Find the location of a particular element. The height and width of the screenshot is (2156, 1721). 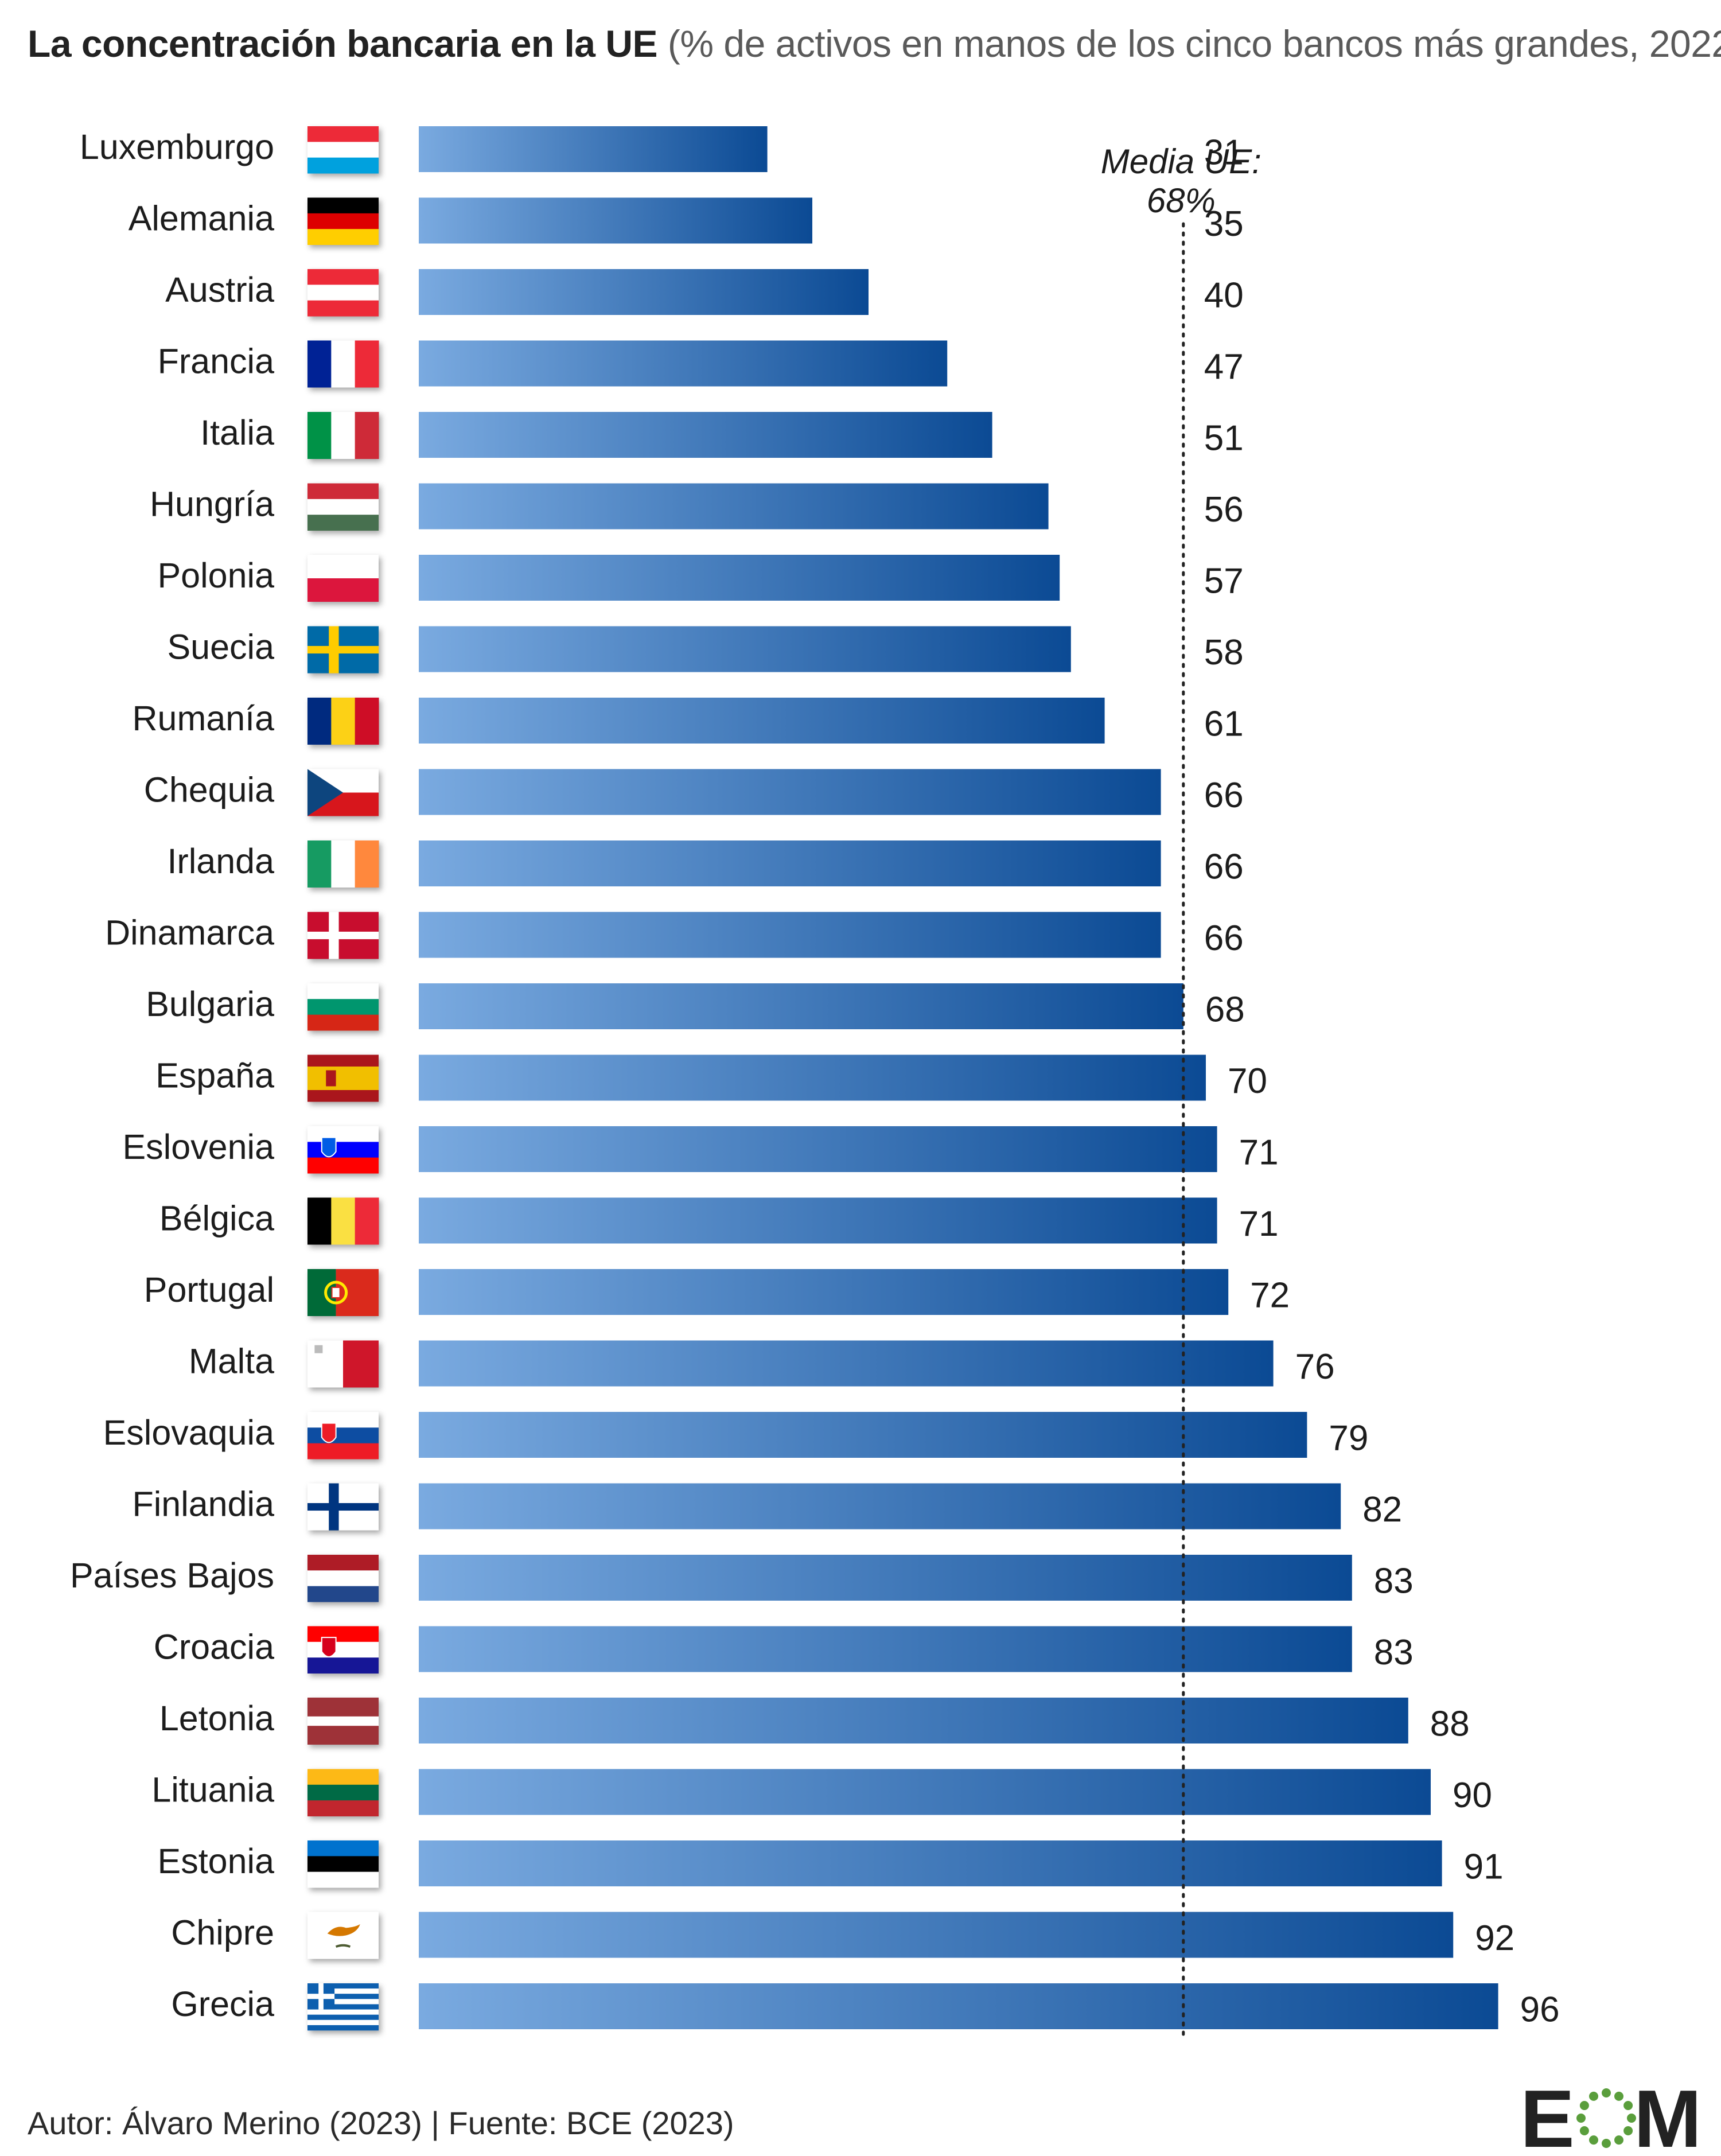

bar-value-label: 70 is located at coordinates (1247, 1081).